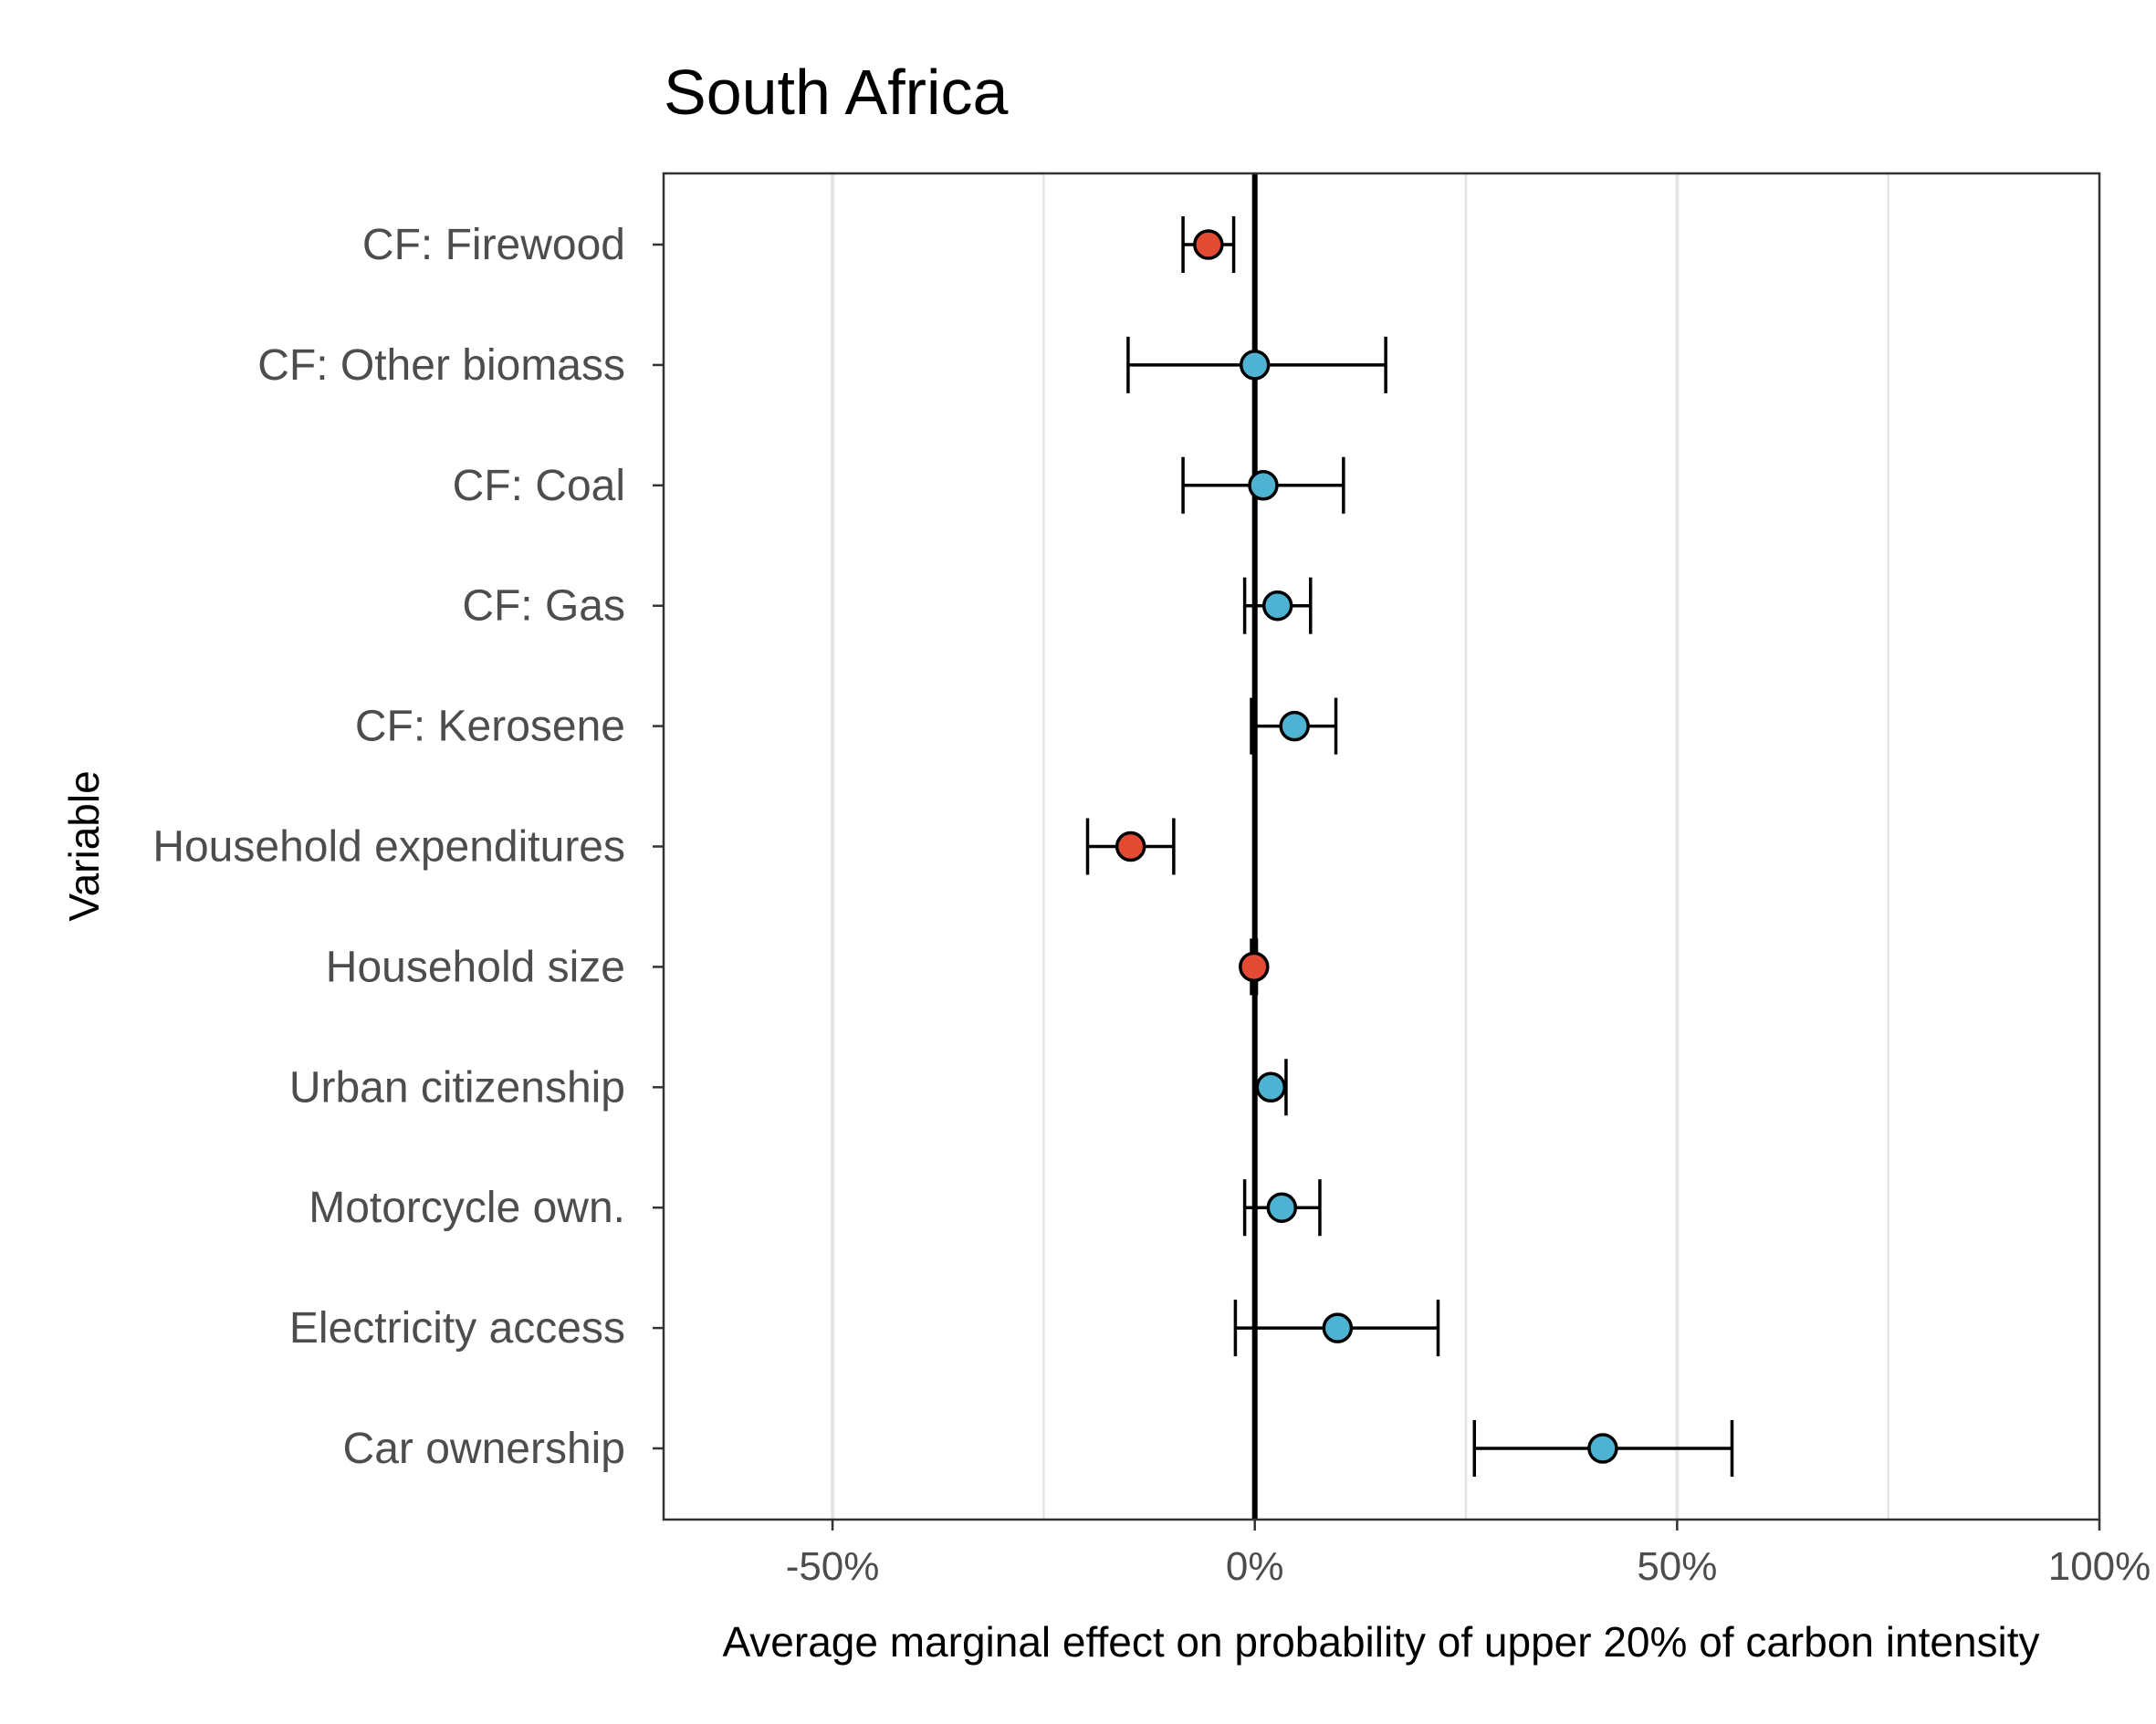 This screenshot has width=2156, height=1724. I want to click on x-tick-label: -50%, so click(833, 1566).